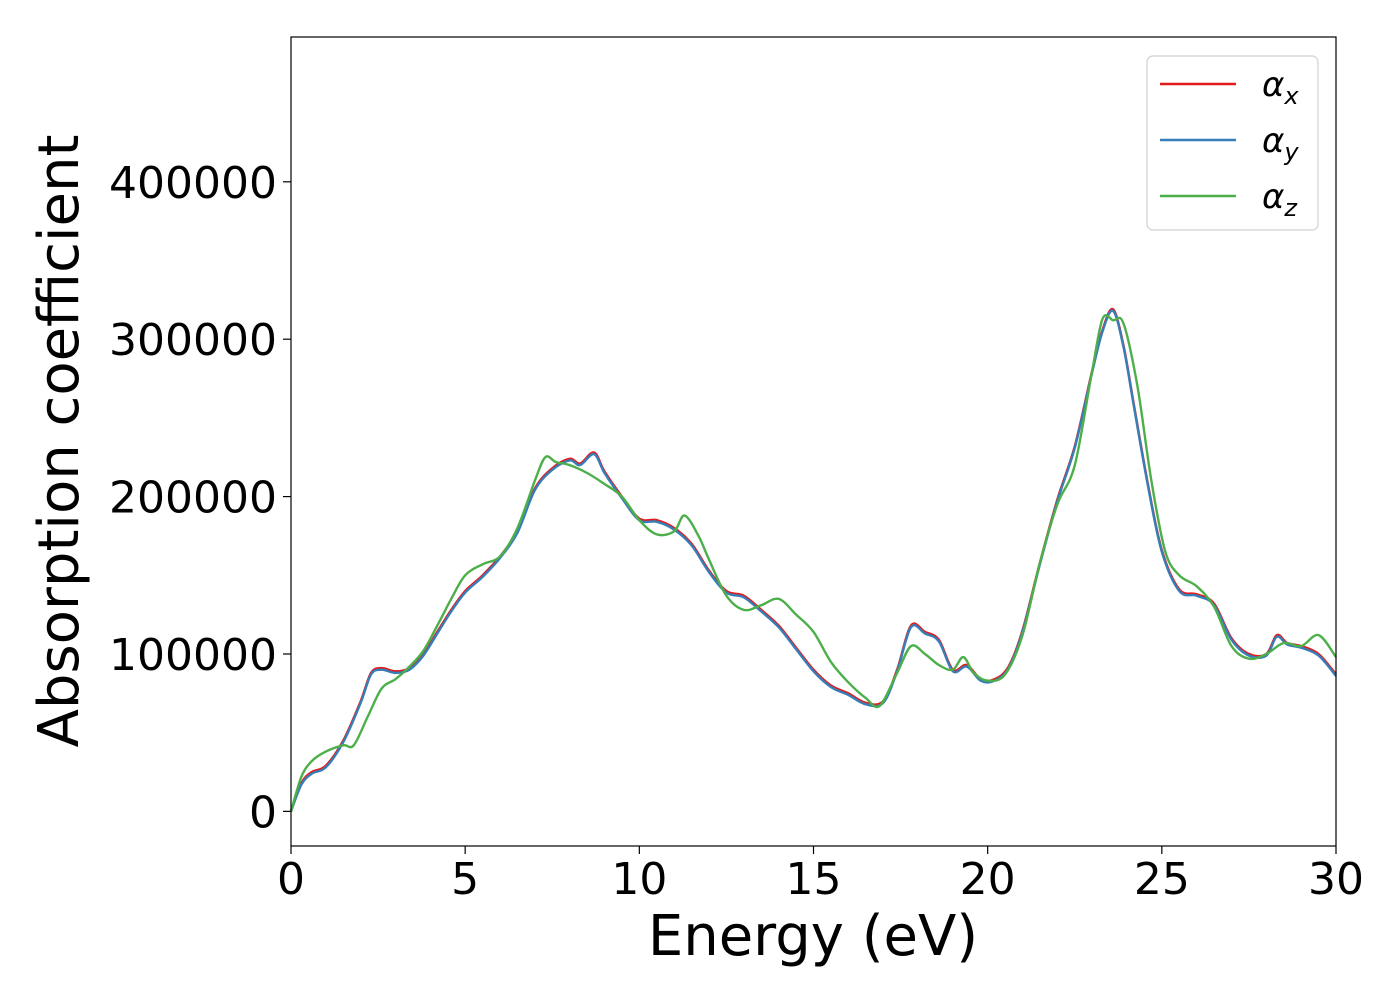  I want to click on legend-label-z: αz, so click(1280, 199).